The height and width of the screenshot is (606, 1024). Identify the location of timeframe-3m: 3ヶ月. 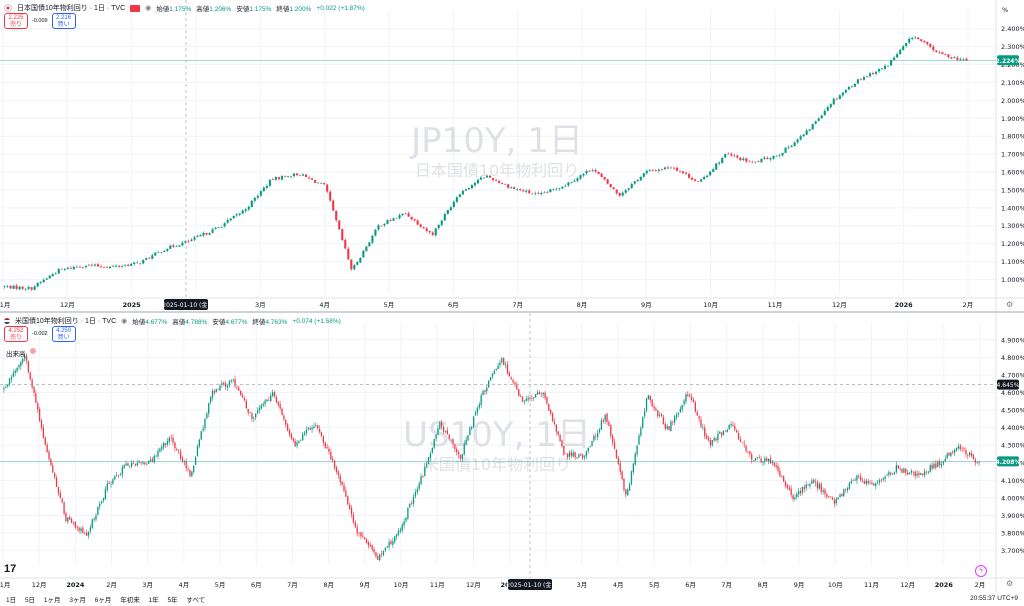
(77, 600).